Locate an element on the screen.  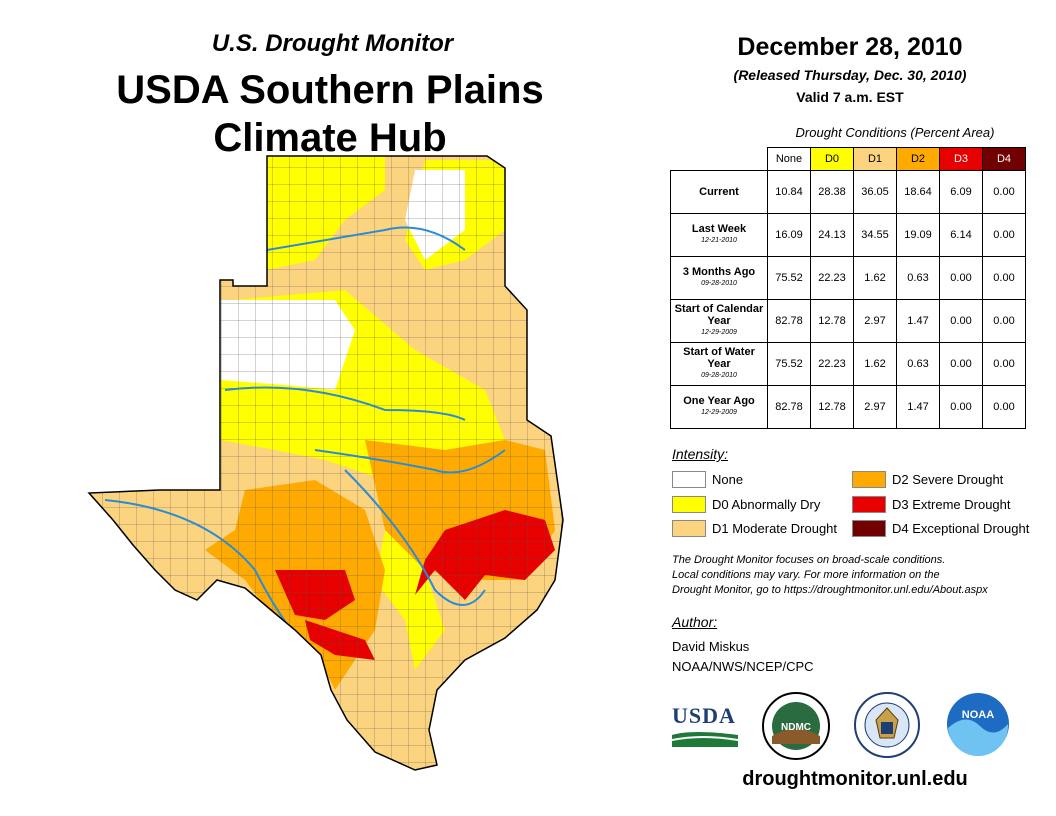
header-d2: D2 is located at coordinates (918, 159).